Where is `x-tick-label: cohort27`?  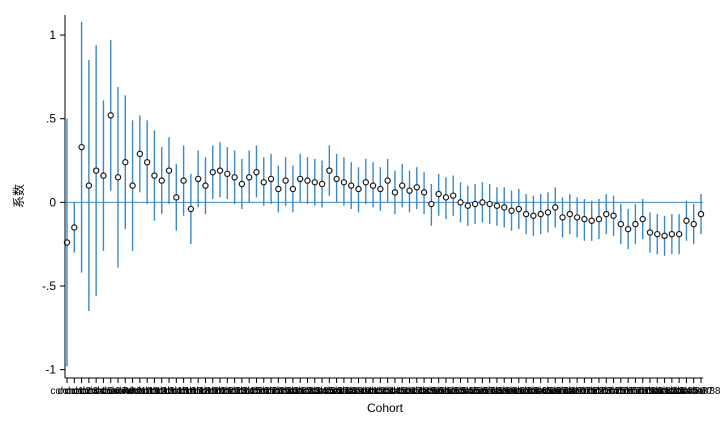 x-tick-label: cohort27 is located at coordinates (256, 391).